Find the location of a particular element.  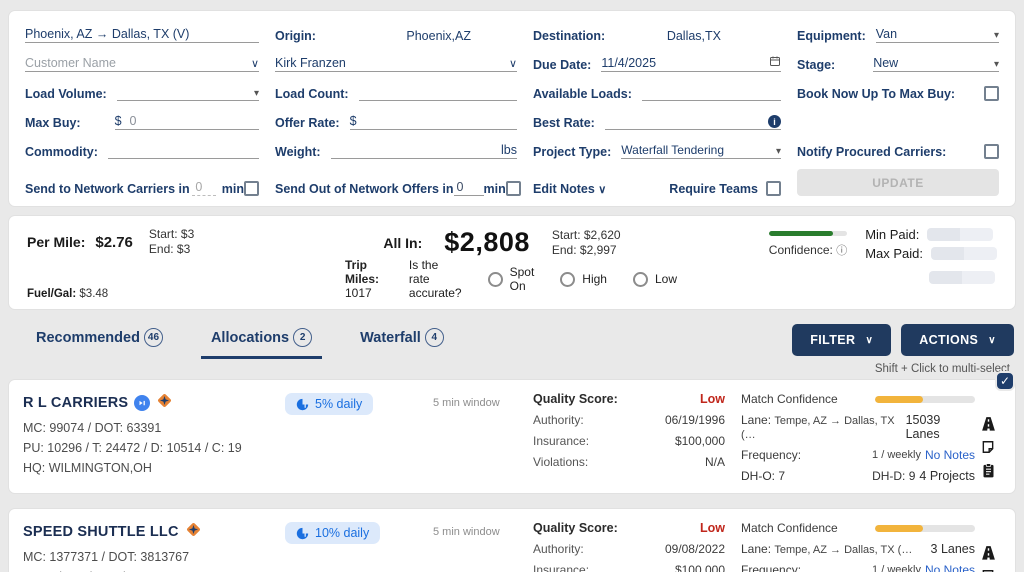

edit-notes-button: Edit Notes ∨ is located at coordinates (570, 189).